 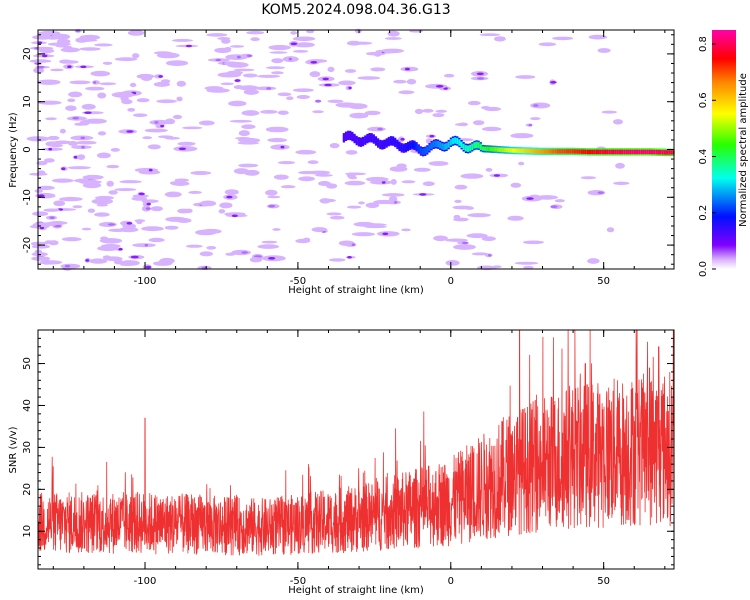 What do you see at coordinates (703, 100) in the screenshot?
I see `colorbar-tick-label: 0.6` at bounding box center [703, 100].